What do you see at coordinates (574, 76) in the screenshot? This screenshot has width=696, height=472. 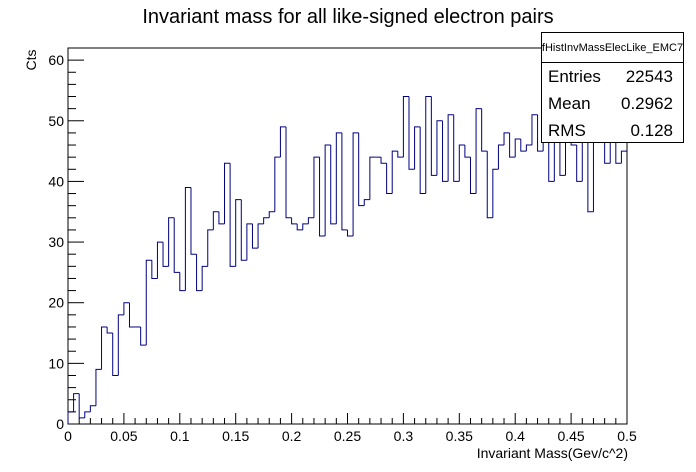 I see `stats-label: Entries` at bounding box center [574, 76].